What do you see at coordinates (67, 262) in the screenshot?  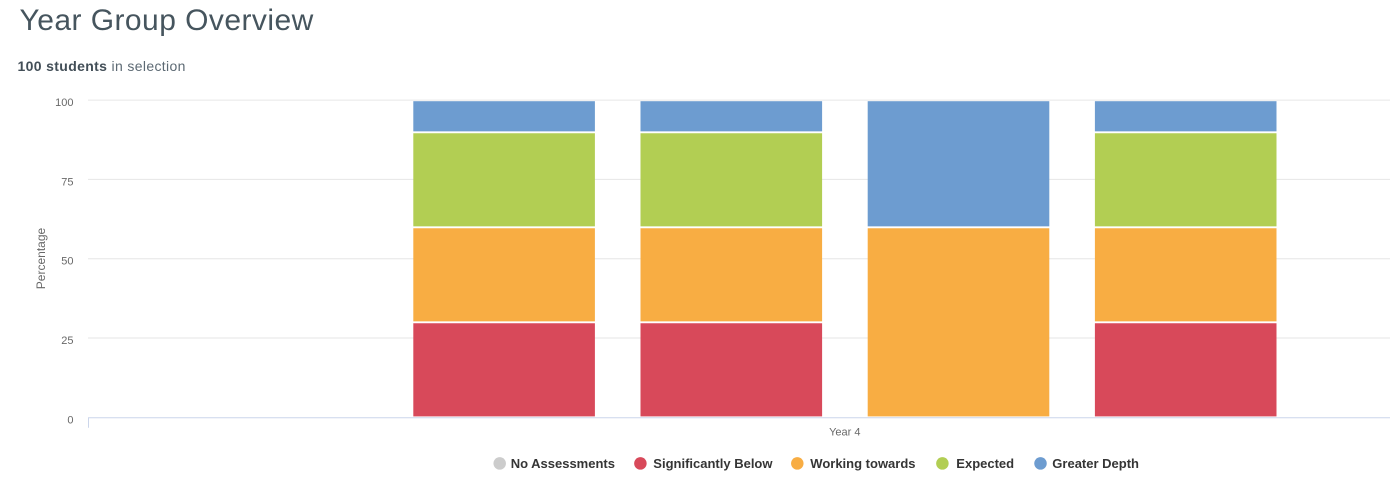 I see `svg-text: 50` at bounding box center [67, 262].